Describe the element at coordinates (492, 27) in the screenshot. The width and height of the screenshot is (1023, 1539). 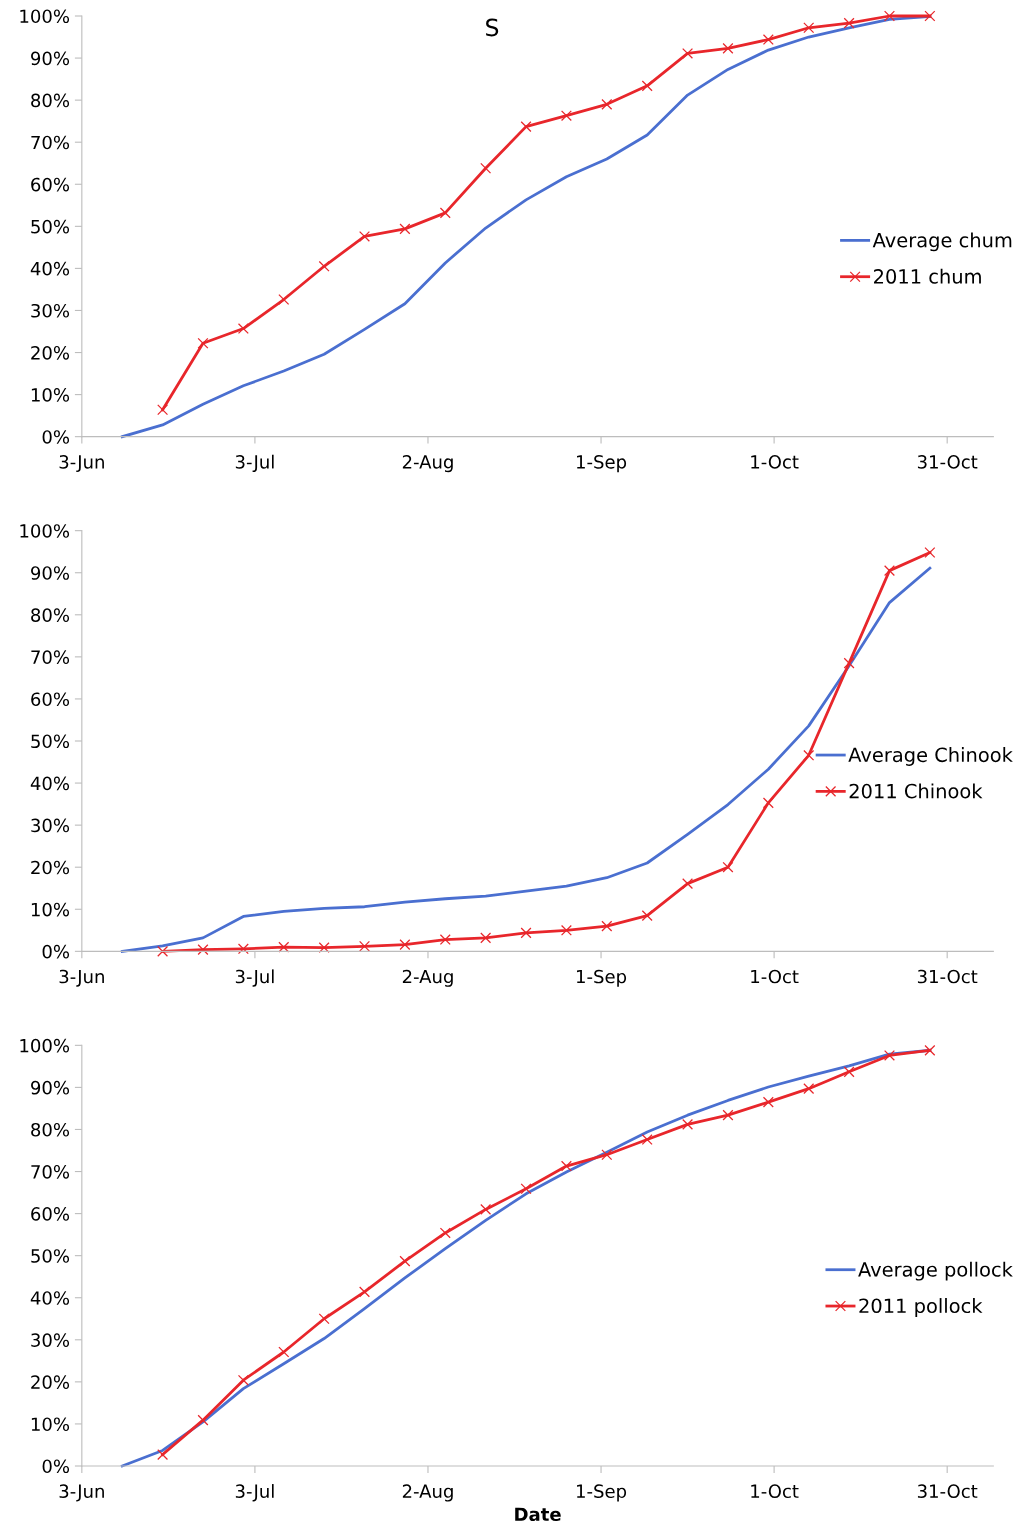
I see `chart-title: S` at that location.